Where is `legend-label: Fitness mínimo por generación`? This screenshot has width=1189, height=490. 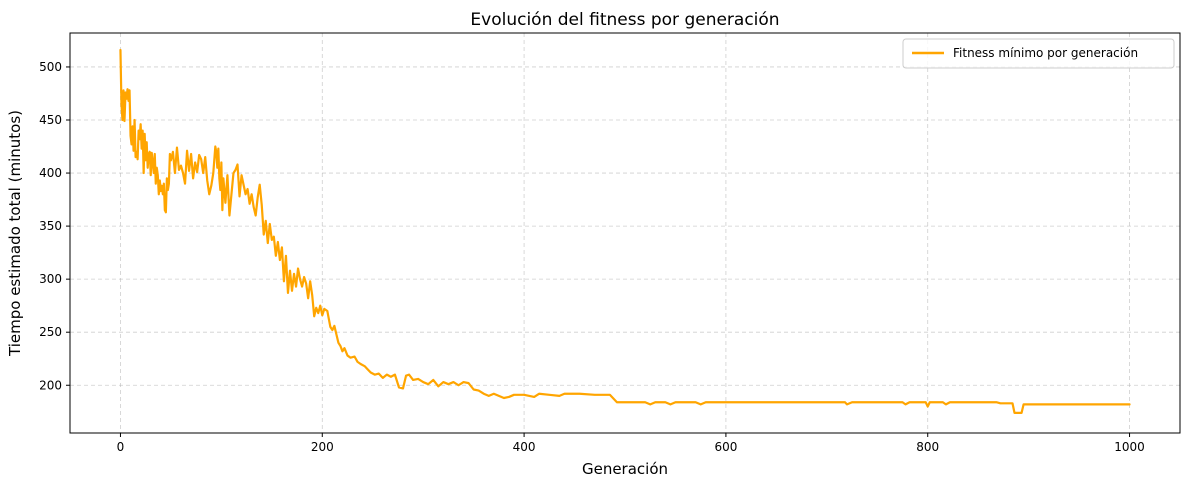 legend-label: Fitness mínimo por generación is located at coordinates (1045, 53).